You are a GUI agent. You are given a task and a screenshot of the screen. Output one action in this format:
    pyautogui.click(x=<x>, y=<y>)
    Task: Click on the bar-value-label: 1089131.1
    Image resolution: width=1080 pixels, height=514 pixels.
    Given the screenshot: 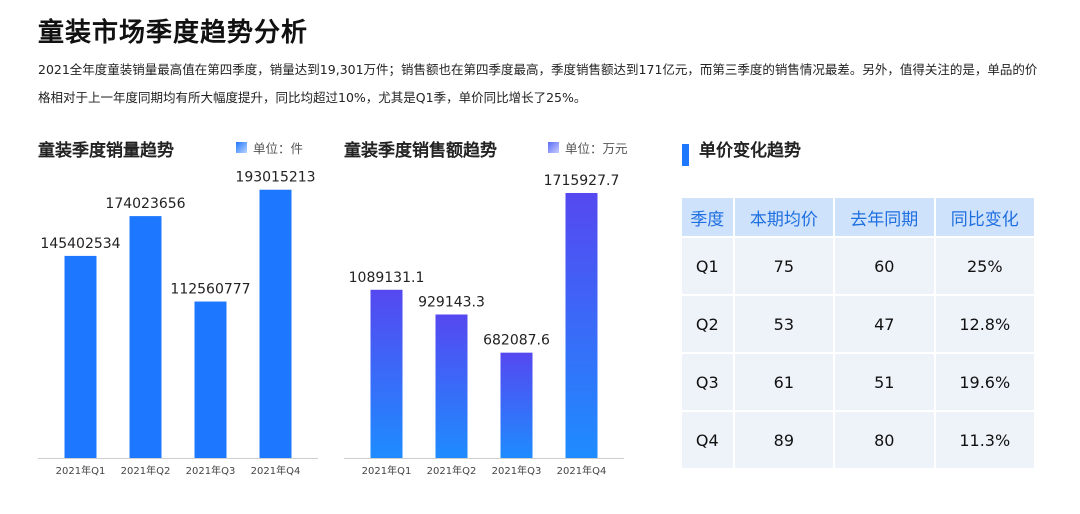 What is the action you would take?
    pyautogui.click(x=387, y=278)
    